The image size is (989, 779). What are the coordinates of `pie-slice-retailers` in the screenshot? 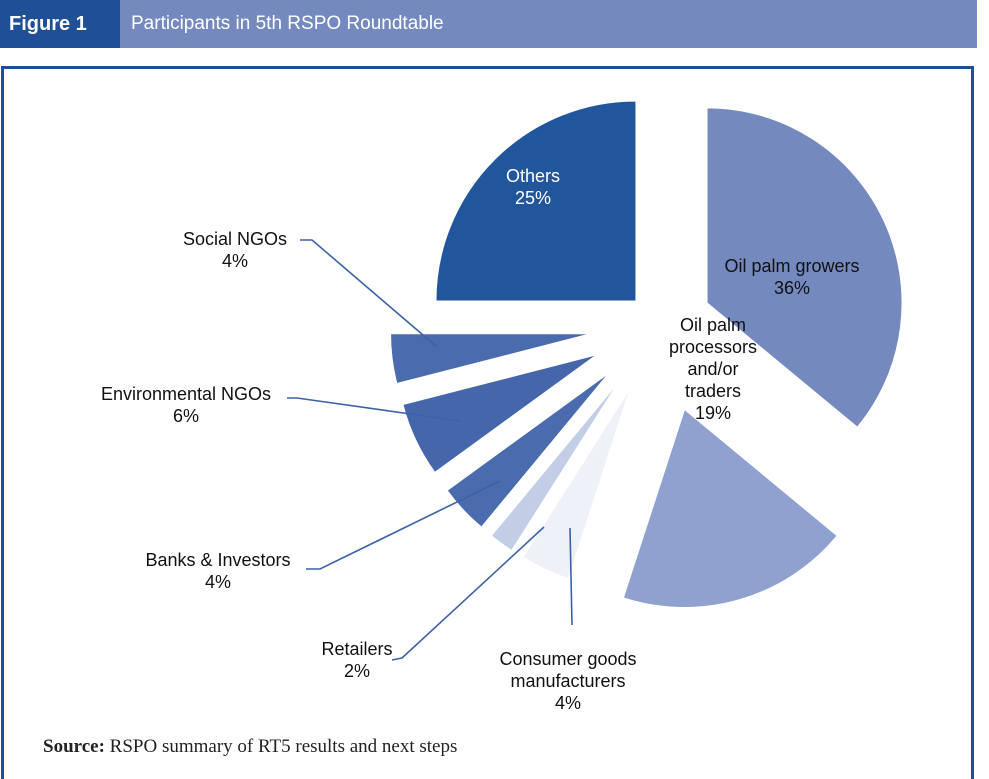 It's located at (555, 466).